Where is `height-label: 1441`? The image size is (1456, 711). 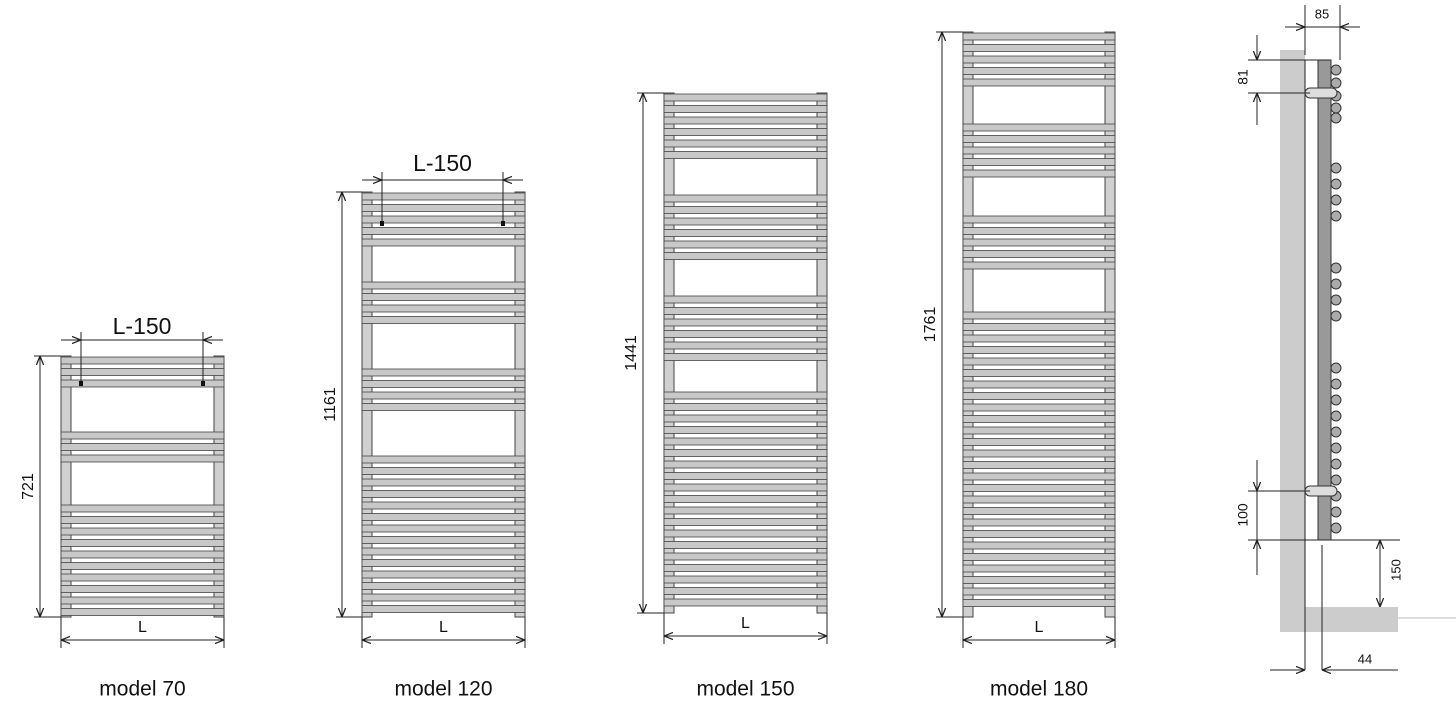 height-label: 1441 is located at coordinates (631, 353).